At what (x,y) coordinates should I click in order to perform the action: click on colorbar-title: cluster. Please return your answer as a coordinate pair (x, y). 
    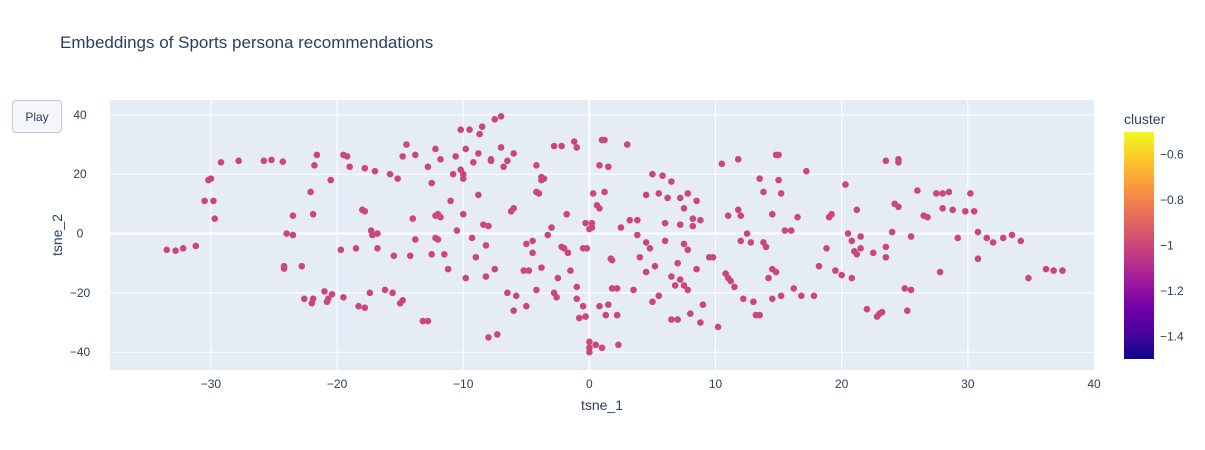
    Looking at the image, I should click on (1145, 119).